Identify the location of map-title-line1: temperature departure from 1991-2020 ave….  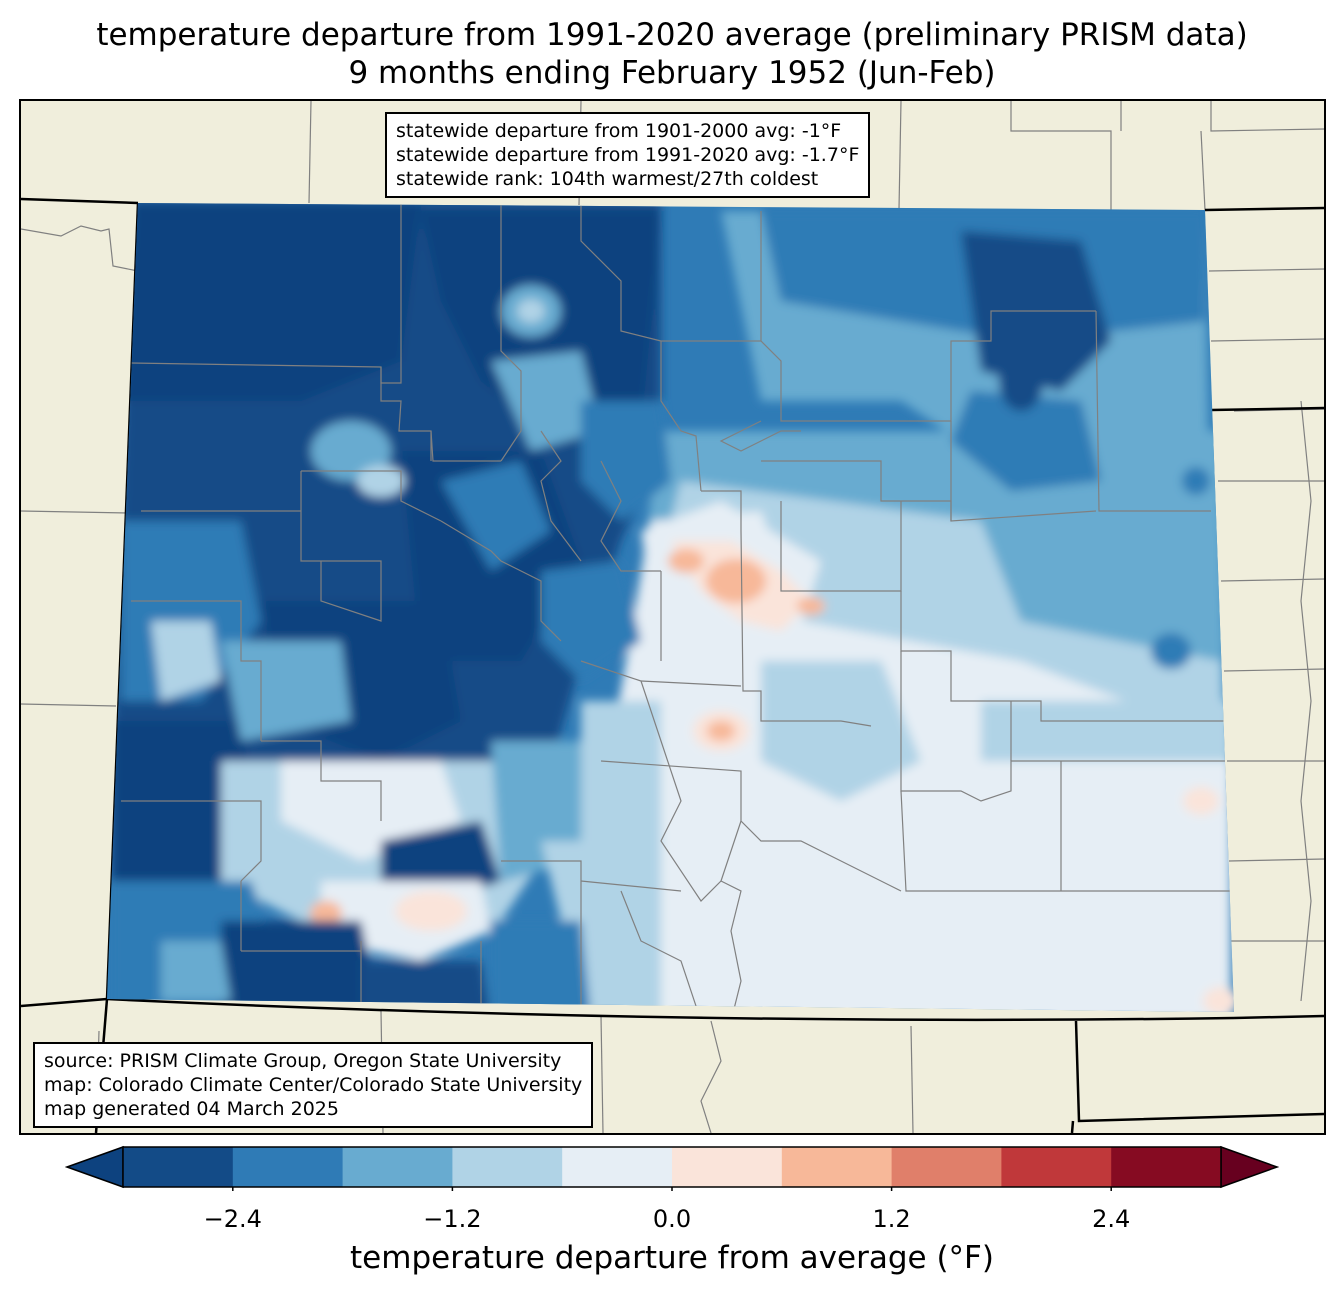
(672, 35).